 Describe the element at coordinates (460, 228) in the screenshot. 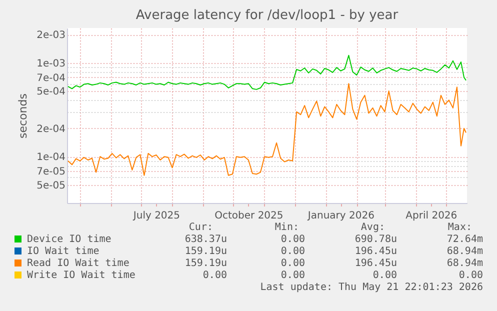

I see `text: Max:` at that location.